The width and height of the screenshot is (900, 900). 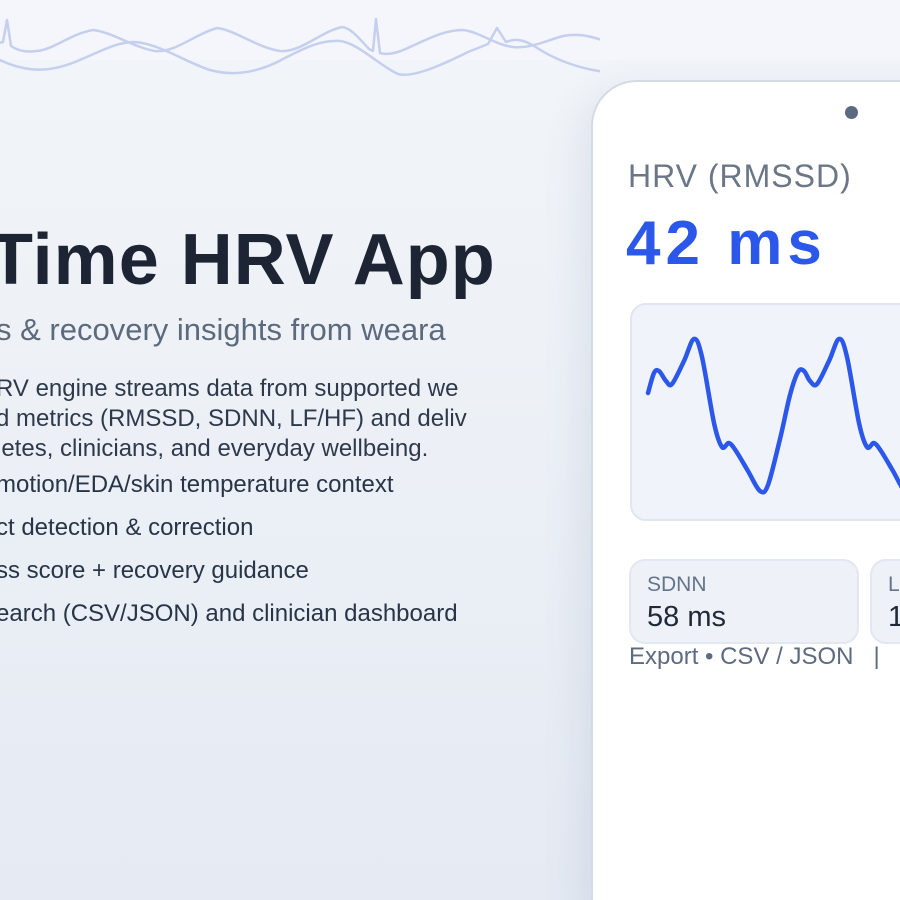 I want to click on feature-item: motion/EDA/skin temperature context, so click(x=197, y=484).